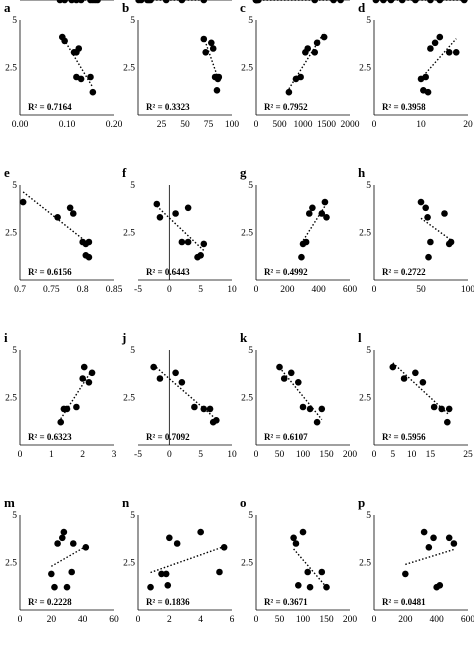 The image size is (474, 668). Describe the element at coordinates (404, 1) in the screenshot. I see `r-squared-label: R² = 0.5827` at that location.